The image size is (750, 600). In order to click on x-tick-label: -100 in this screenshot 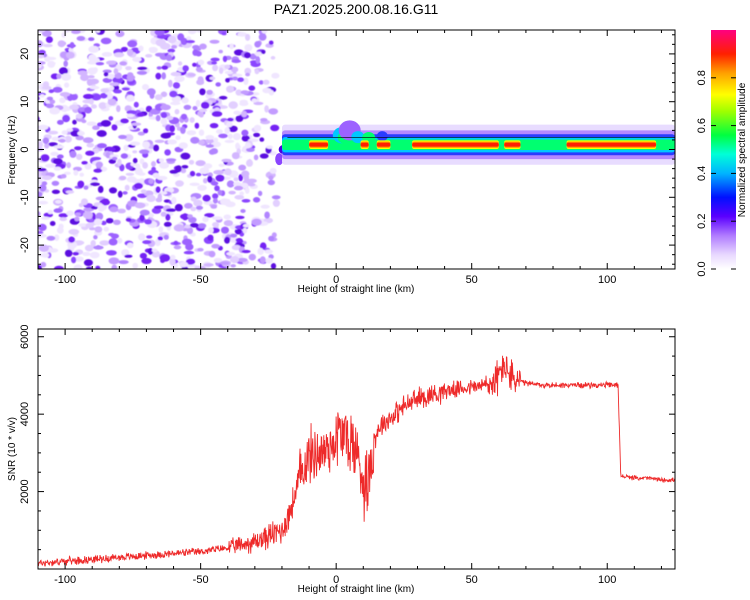, I will do `click(65, 280)`.